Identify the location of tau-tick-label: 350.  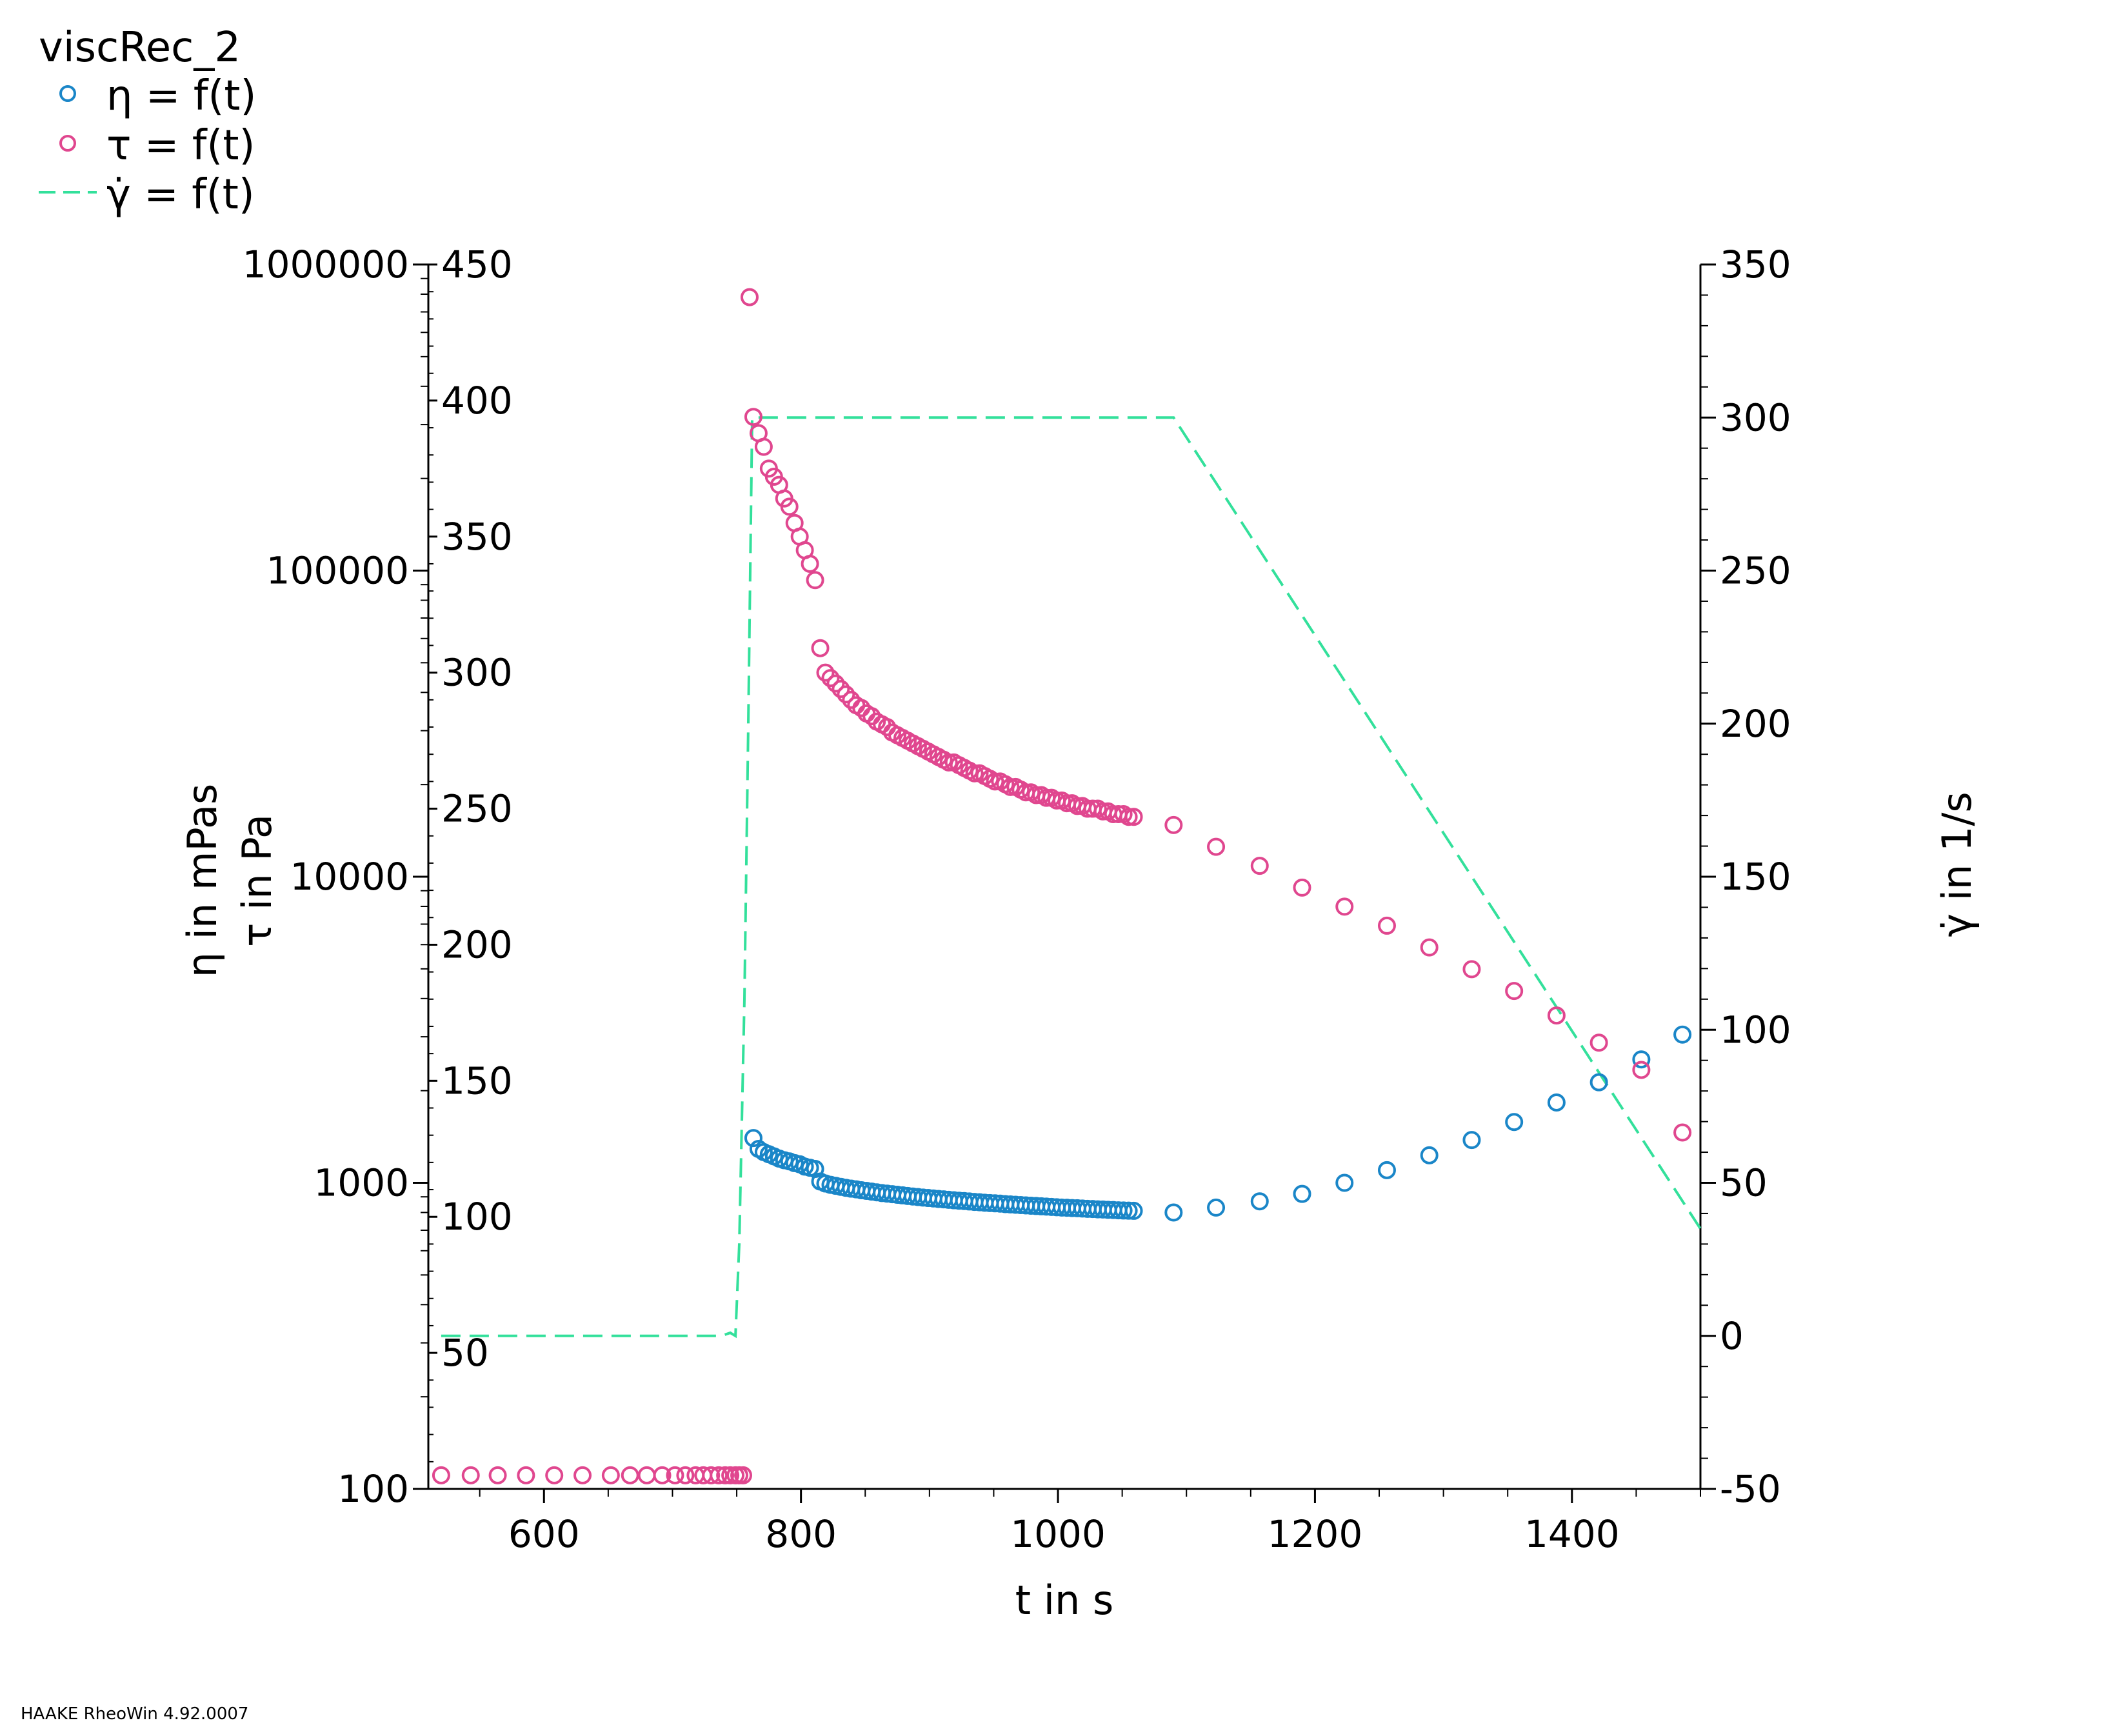
(477, 537).